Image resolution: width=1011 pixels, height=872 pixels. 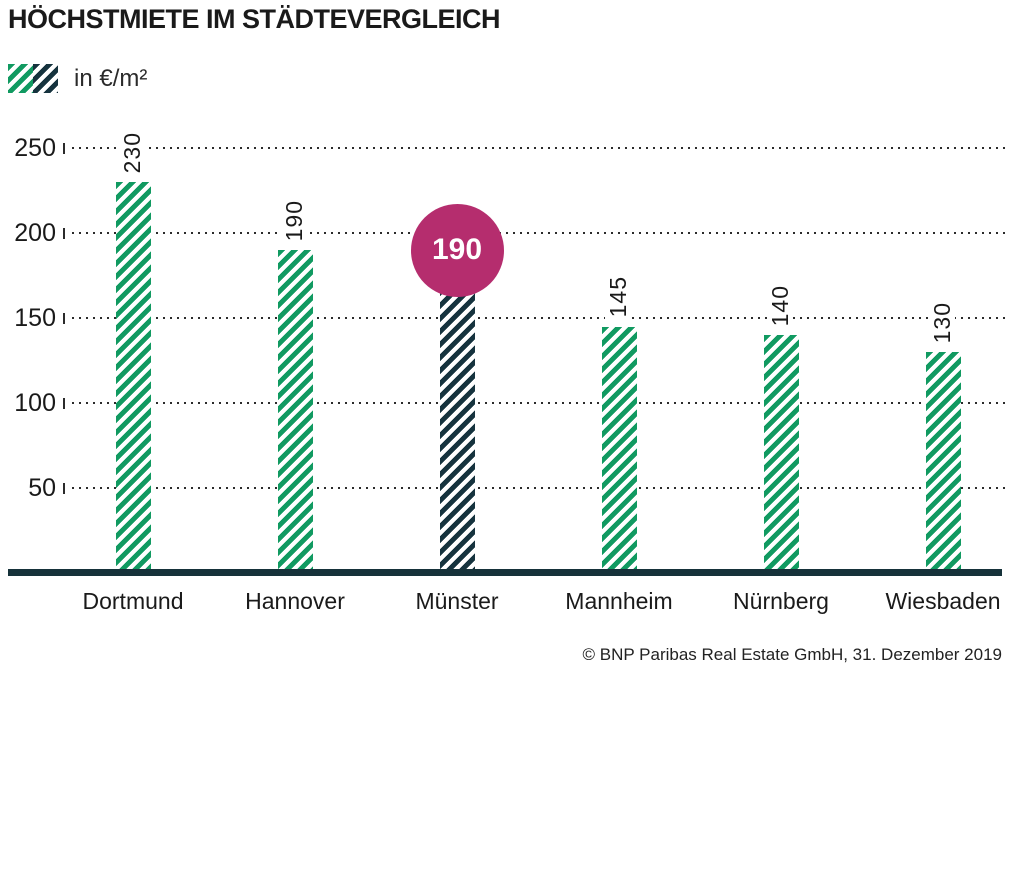 What do you see at coordinates (943, 601) in the screenshot?
I see `x-axis-label-wiesbaden: Wiesbaden` at bounding box center [943, 601].